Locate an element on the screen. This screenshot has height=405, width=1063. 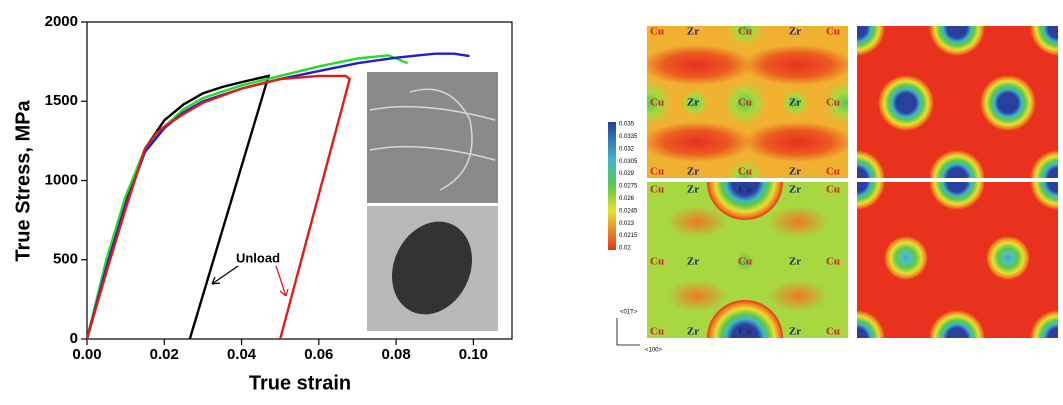
colorbar-label: 0.0305 is located at coordinates (628, 162).